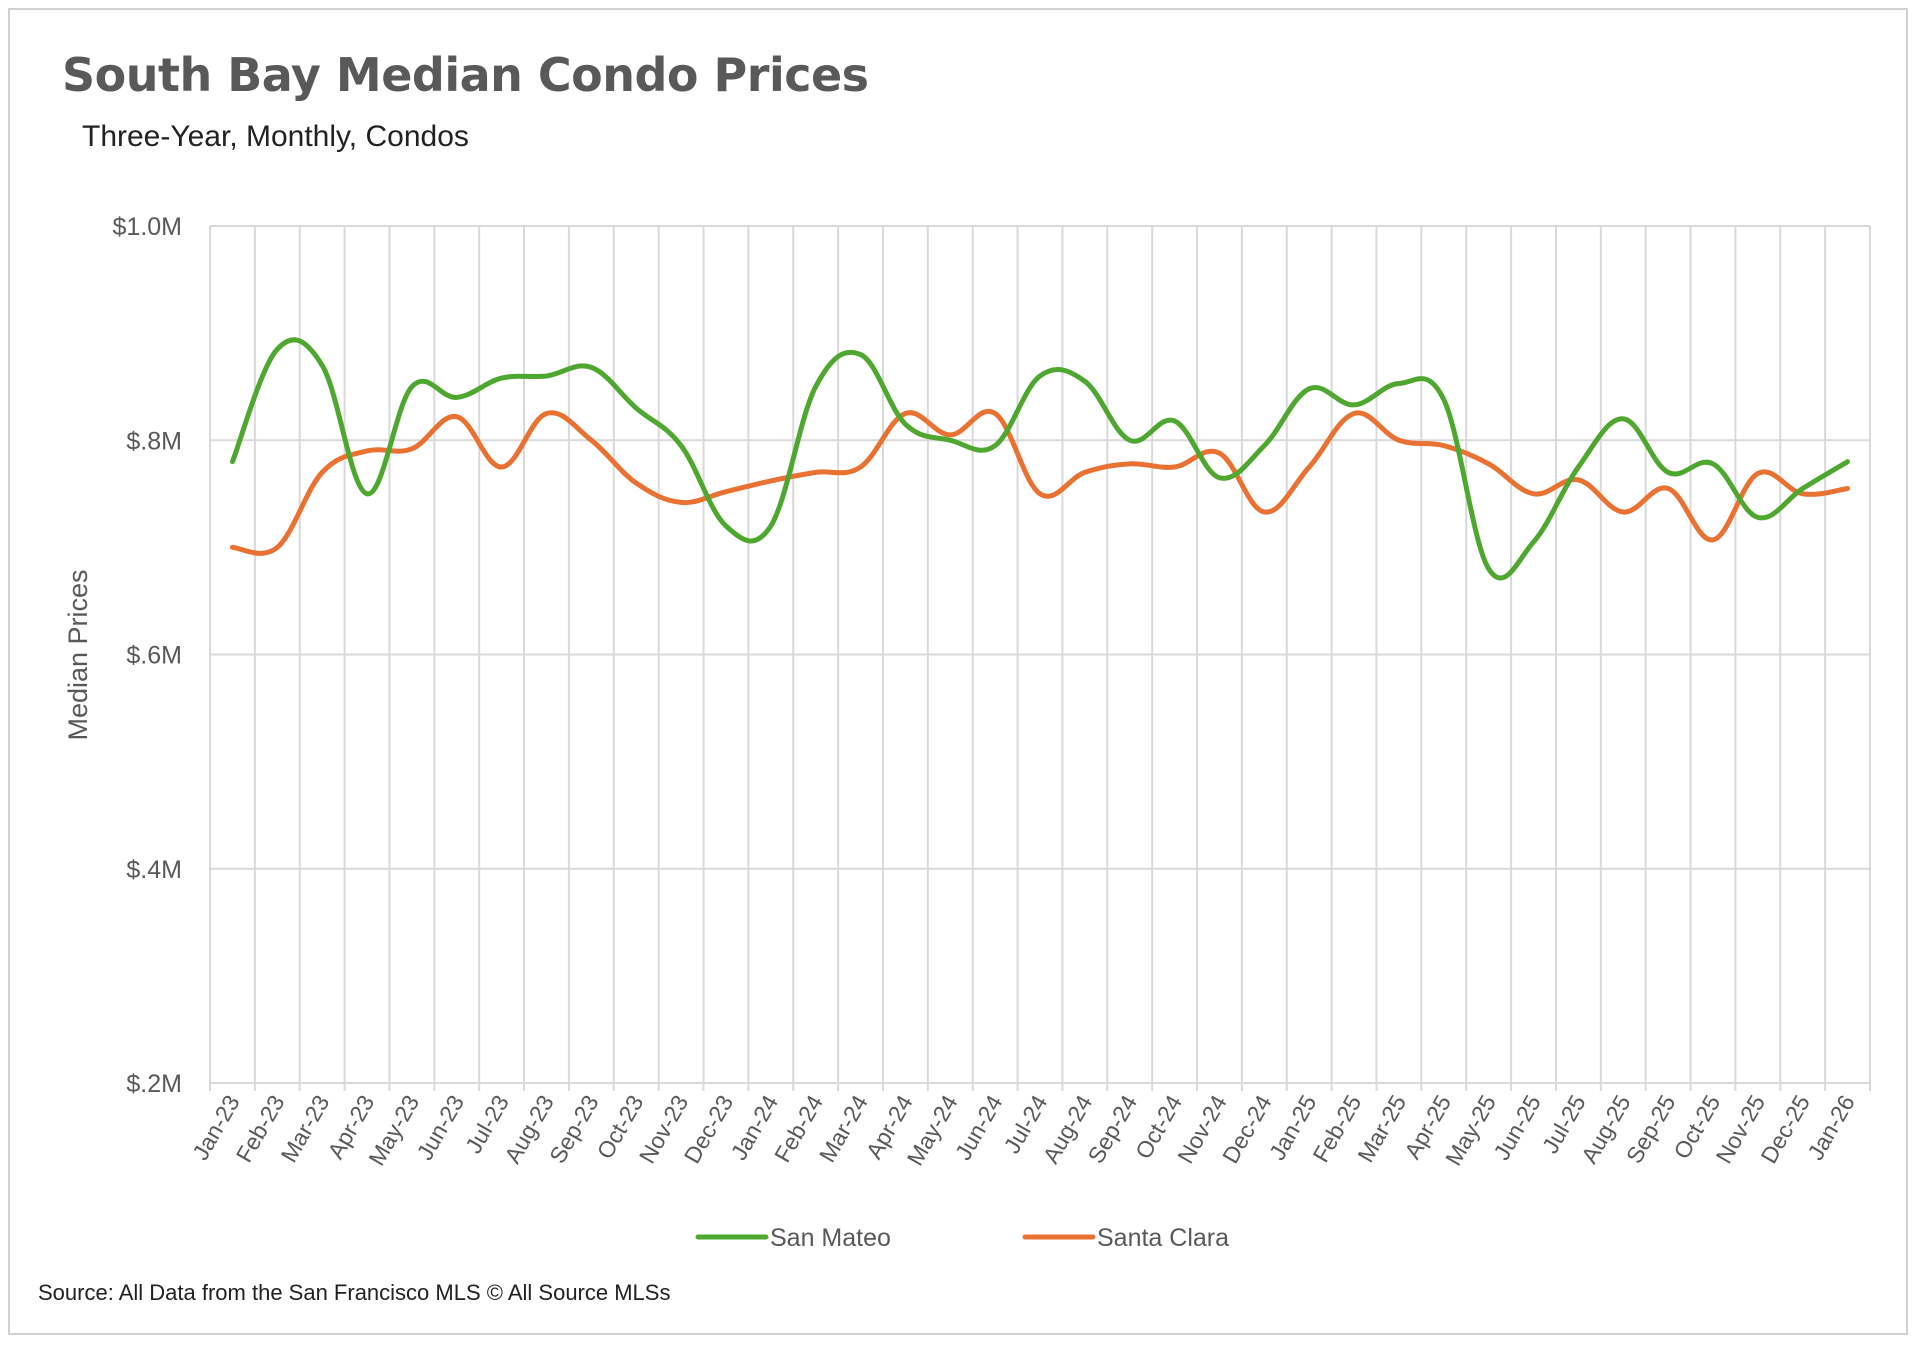 The image size is (1920, 1345). I want to click on y-tick-label: $.4M, so click(154, 870).